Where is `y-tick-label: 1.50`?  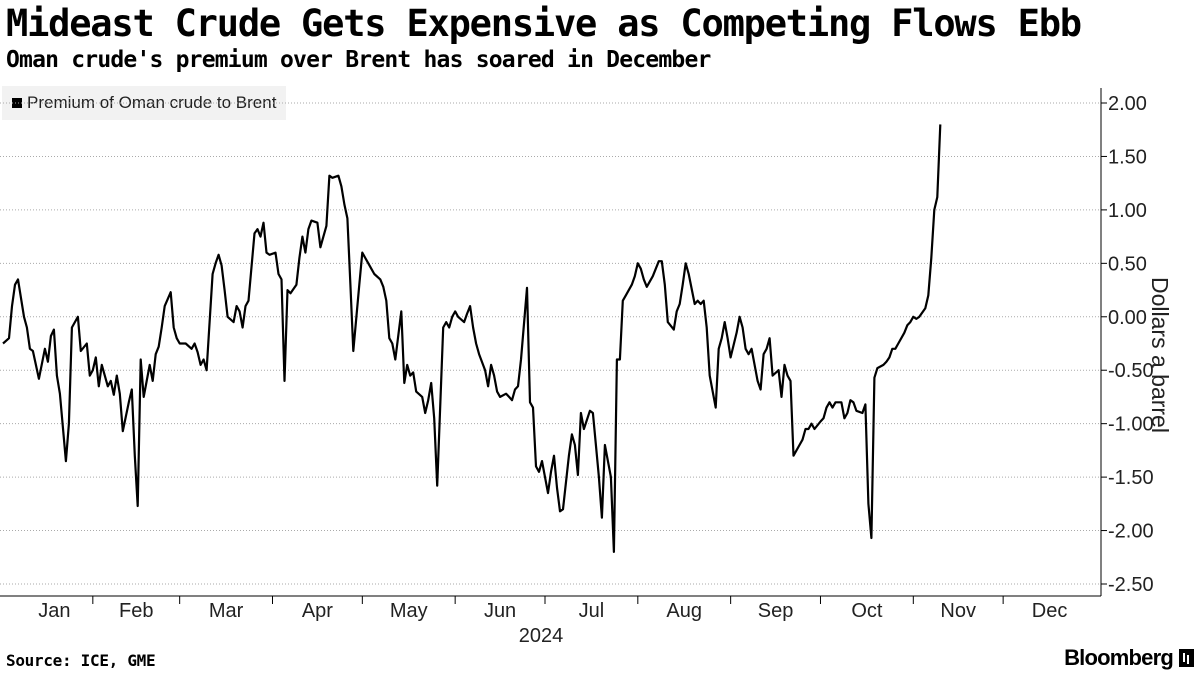
y-tick-label: 1.50 is located at coordinates (1127, 157).